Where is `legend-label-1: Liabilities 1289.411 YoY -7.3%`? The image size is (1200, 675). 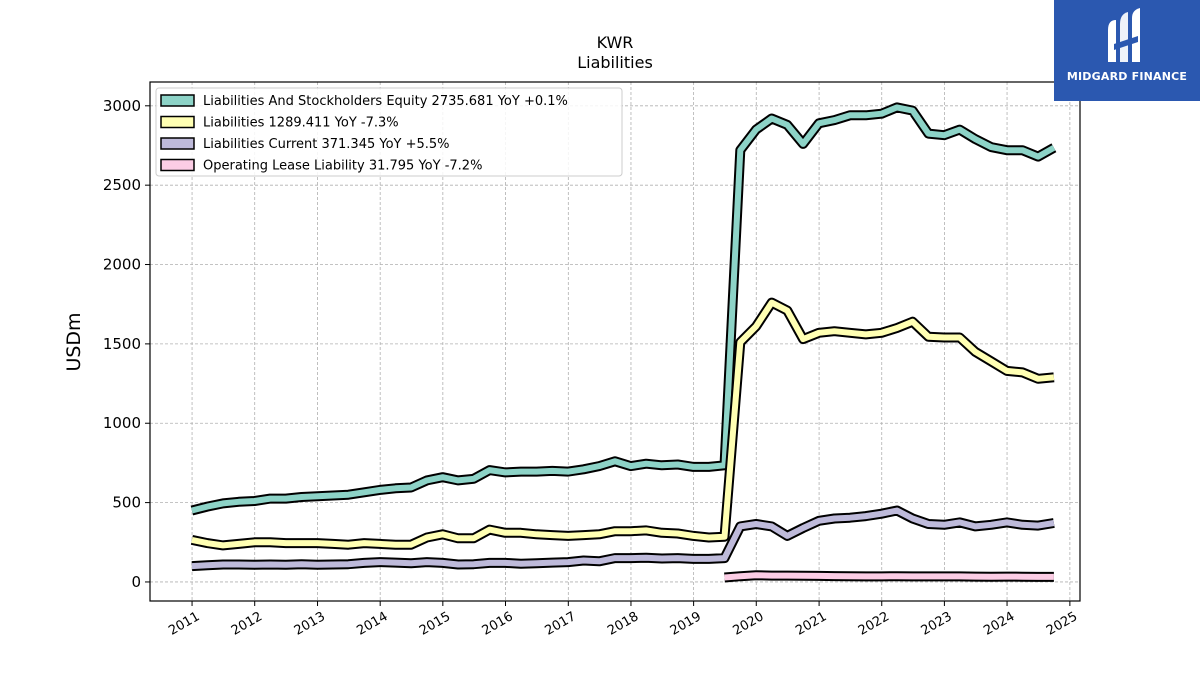
legend-label-1: Liabilities 1289.411 YoY -7.3% is located at coordinates (301, 123).